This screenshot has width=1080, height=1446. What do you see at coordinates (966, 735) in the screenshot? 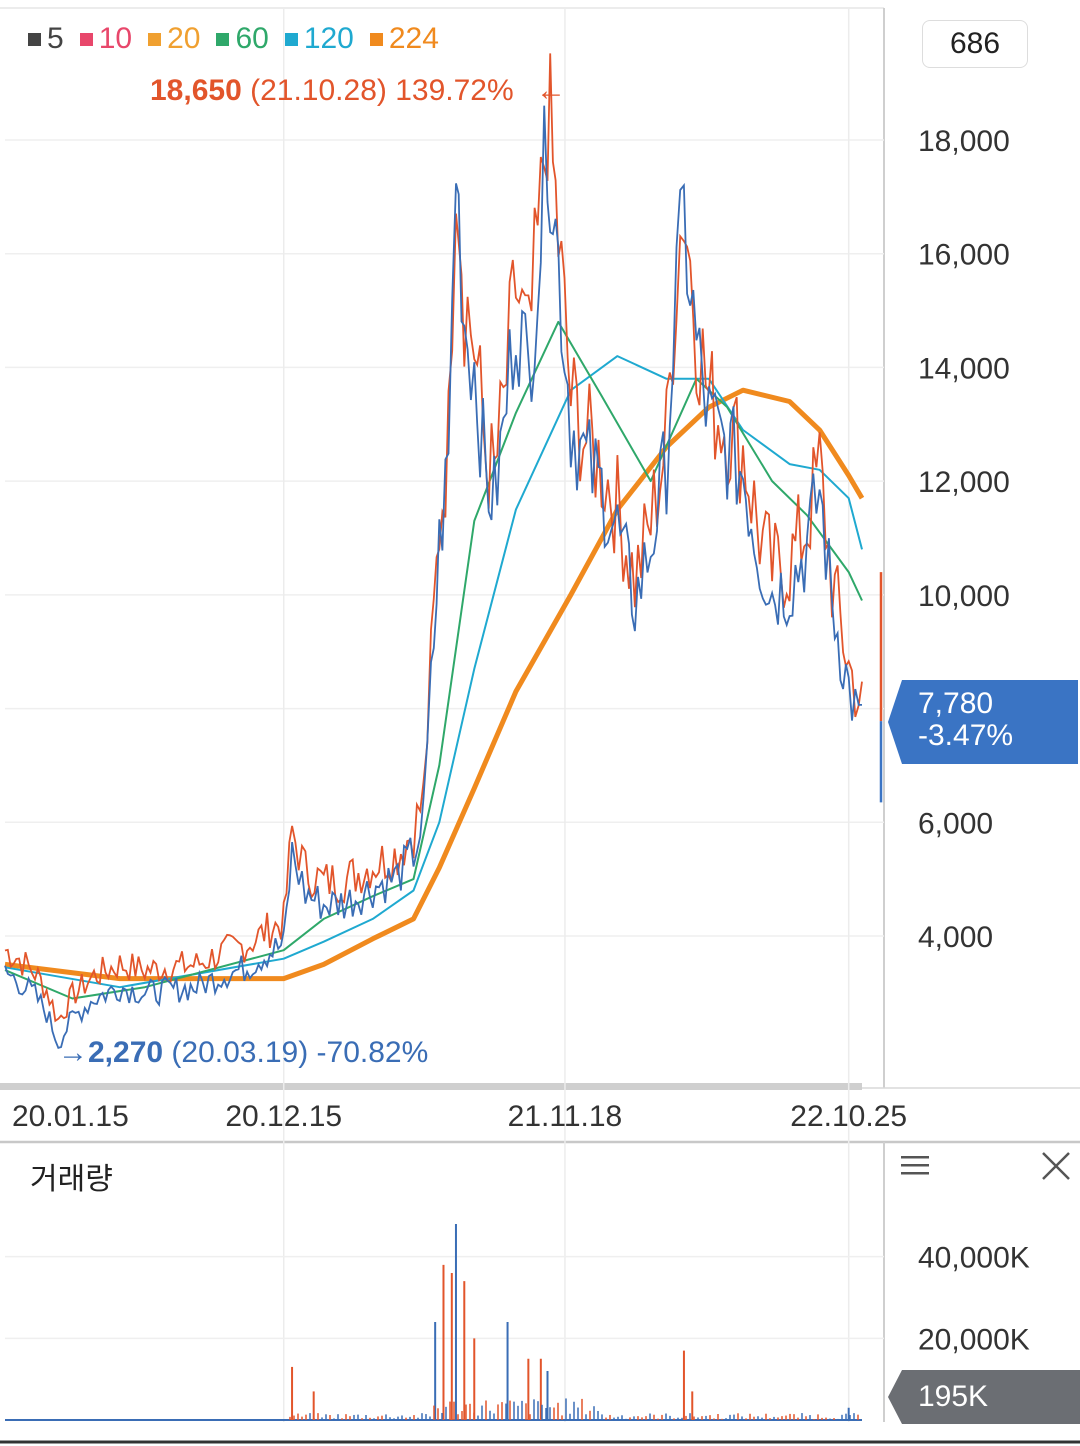
I see `current-change: -3.47%` at bounding box center [966, 735].